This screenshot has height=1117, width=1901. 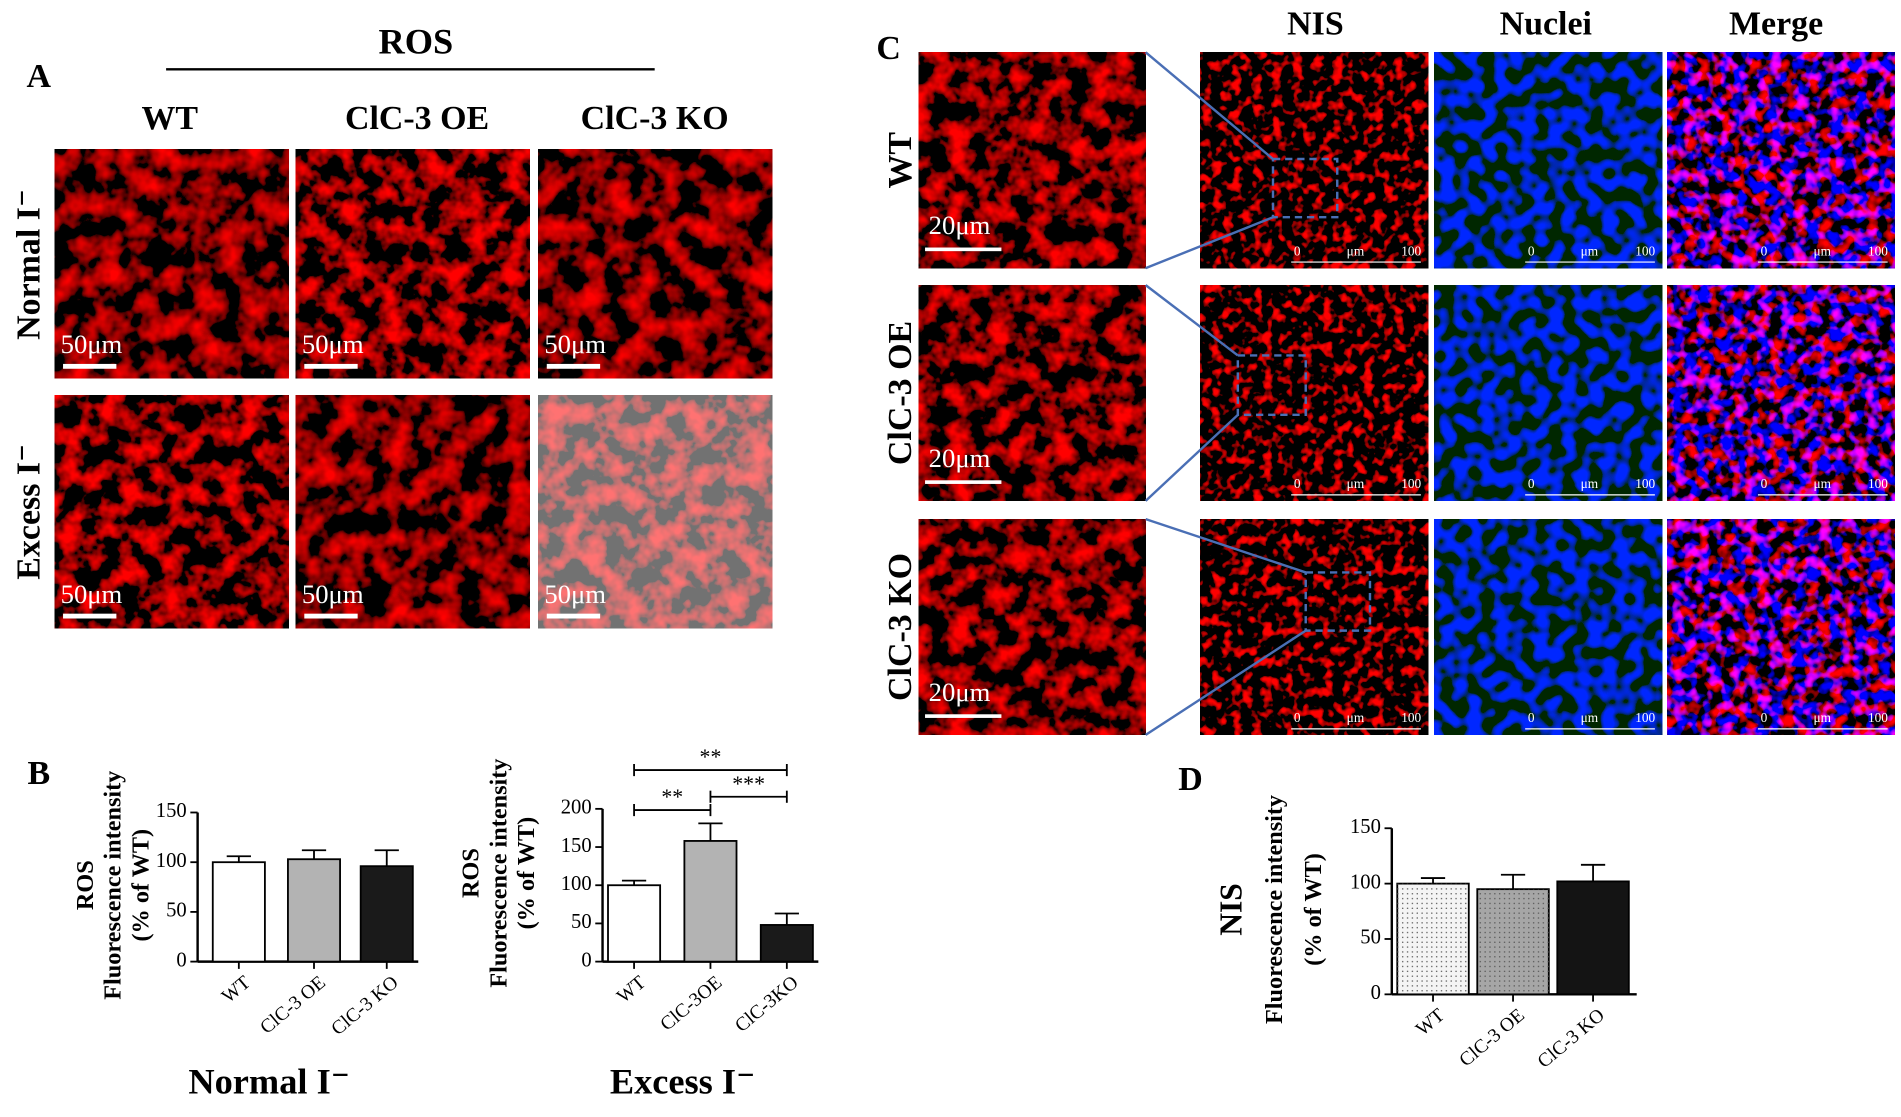 What do you see at coordinates (1271, 385) in the screenshot?
I see `zoom-box` at bounding box center [1271, 385].